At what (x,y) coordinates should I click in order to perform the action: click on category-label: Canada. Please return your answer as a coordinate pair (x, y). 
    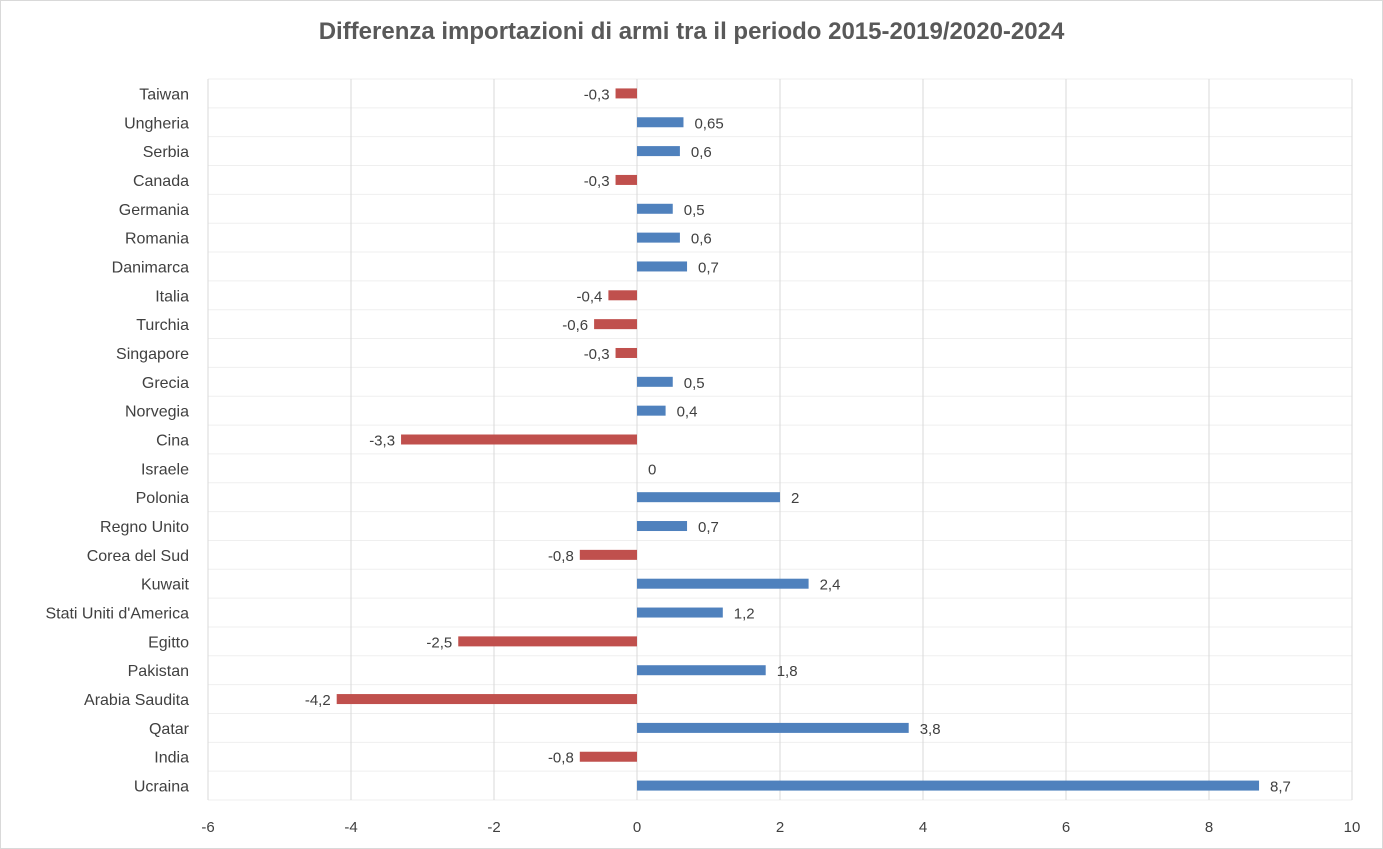
    Looking at the image, I should click on (161, 181).